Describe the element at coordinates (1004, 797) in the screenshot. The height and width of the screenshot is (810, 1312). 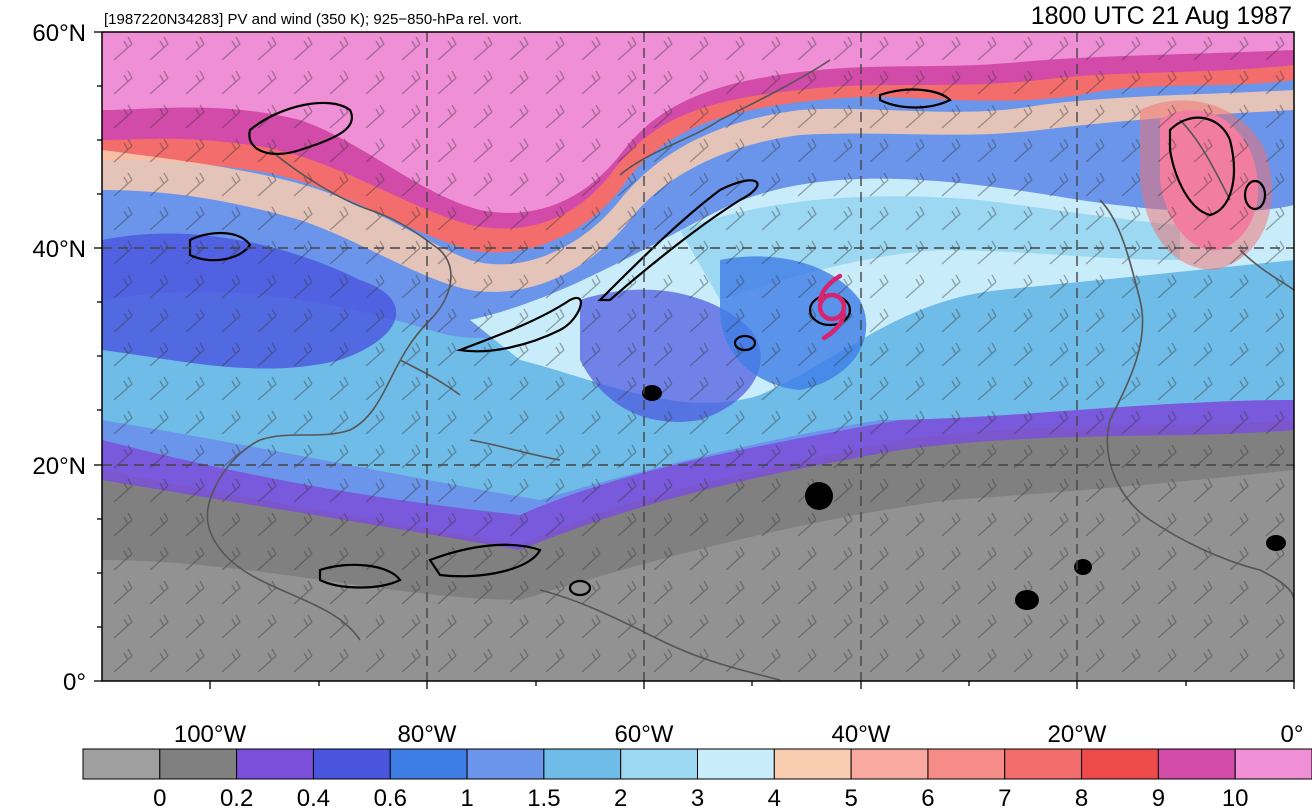
I see `colorbar-tick-label: 7` at that location.